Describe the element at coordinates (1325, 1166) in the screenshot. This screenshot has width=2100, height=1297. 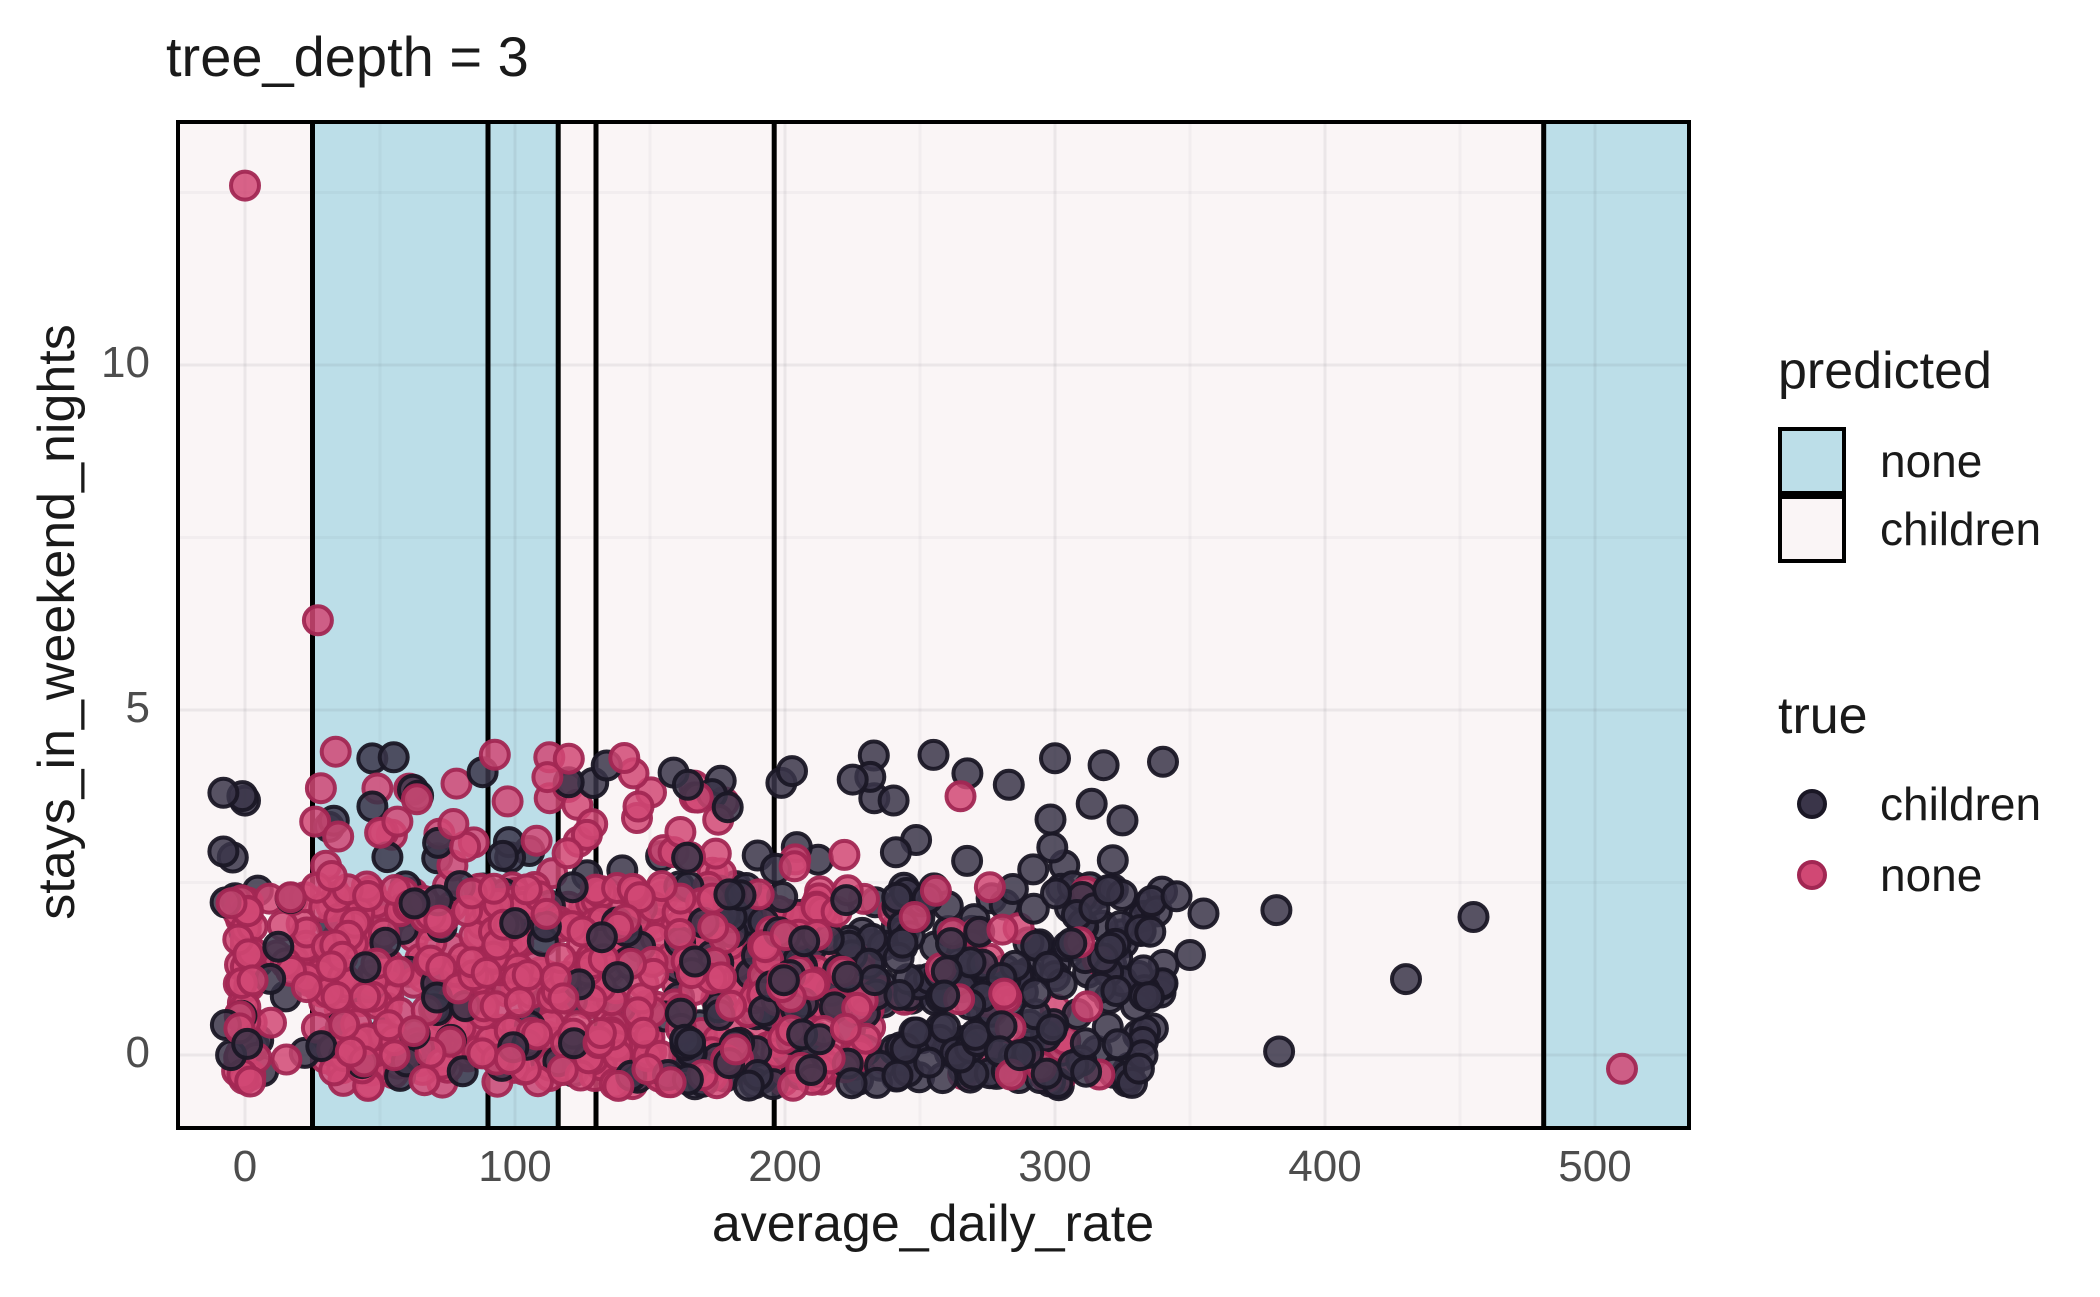
I see `x-tick-label: 400` at that location.